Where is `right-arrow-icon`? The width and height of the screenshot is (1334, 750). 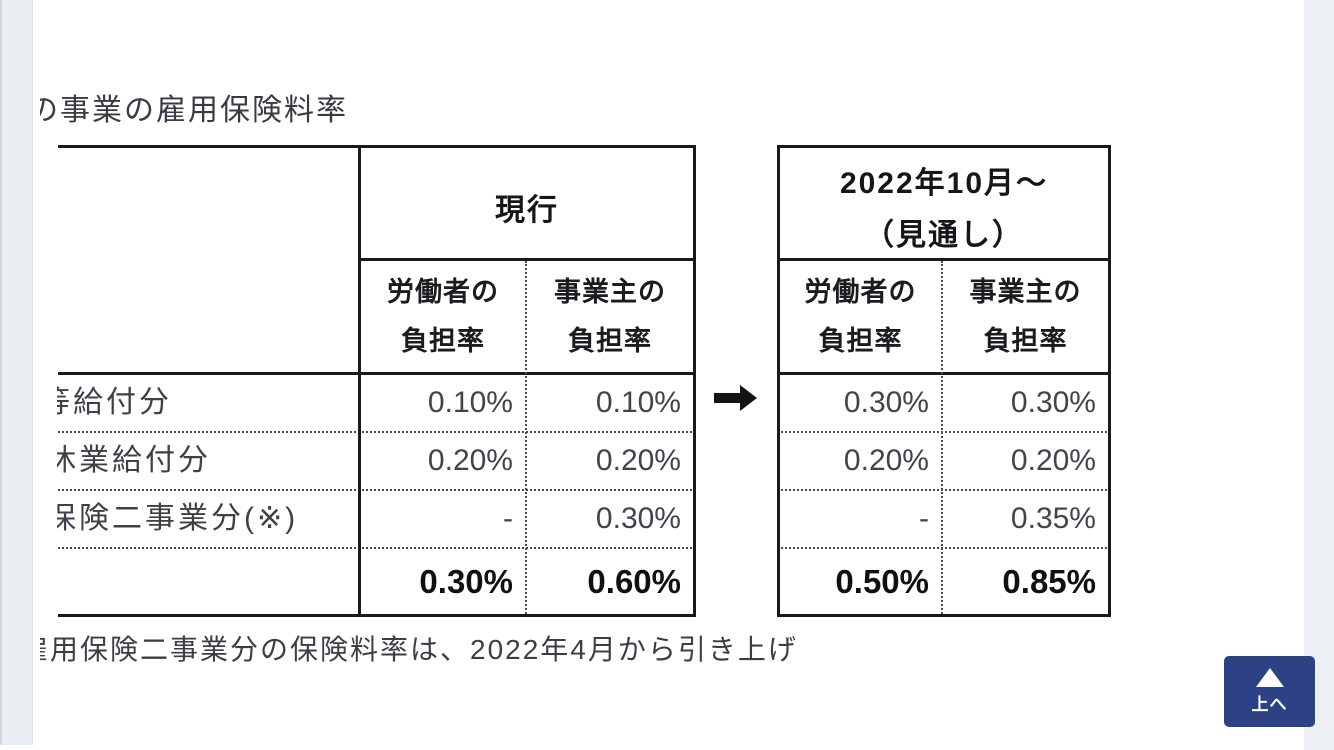
right-arrow-icon is located at coordinates (735, 398).